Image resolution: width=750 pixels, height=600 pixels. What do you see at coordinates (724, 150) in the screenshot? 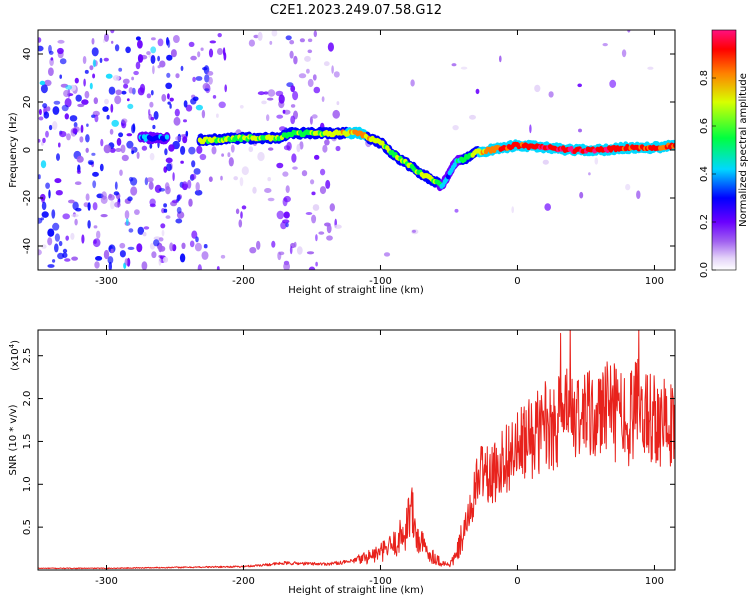
I see `colorbar-gradient` at bounding box center [724, 150].